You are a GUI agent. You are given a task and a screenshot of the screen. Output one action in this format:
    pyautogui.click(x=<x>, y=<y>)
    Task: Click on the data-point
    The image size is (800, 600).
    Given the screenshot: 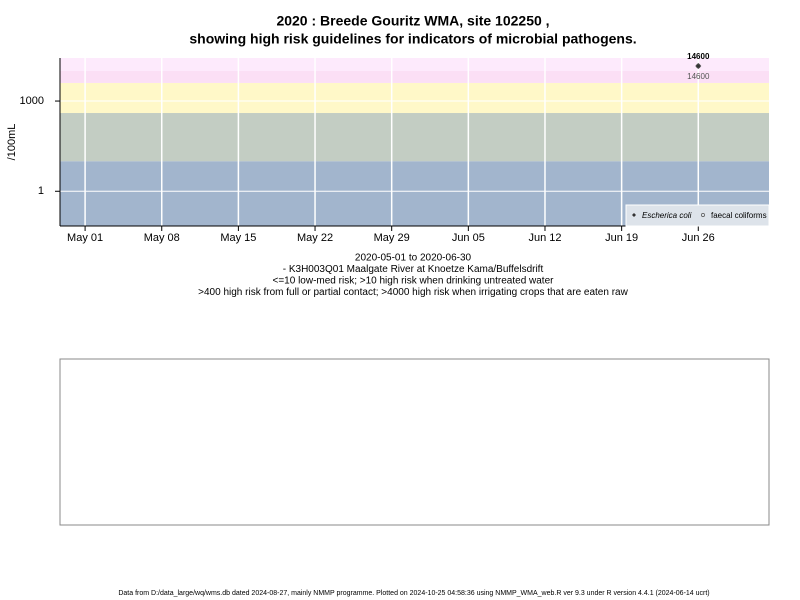 What is the action you would take?
    pyautogui.click(x=698, y=66)
    